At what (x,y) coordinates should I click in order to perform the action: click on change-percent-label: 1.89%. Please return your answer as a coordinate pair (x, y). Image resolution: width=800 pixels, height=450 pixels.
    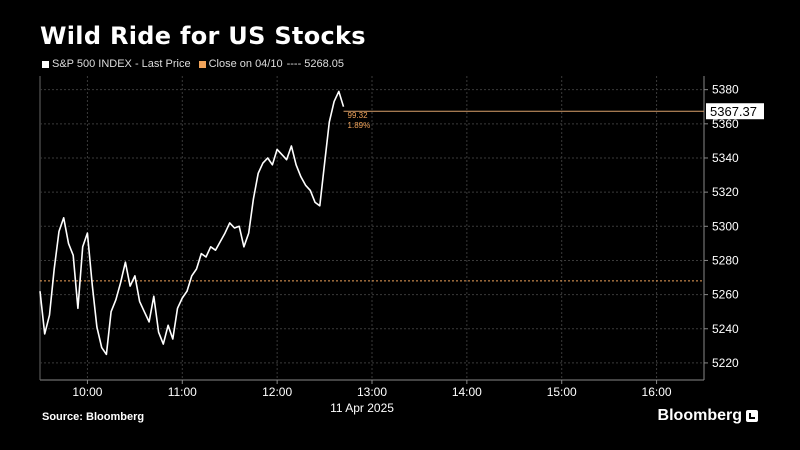
    Looking at the image, I should click on (359, 125).